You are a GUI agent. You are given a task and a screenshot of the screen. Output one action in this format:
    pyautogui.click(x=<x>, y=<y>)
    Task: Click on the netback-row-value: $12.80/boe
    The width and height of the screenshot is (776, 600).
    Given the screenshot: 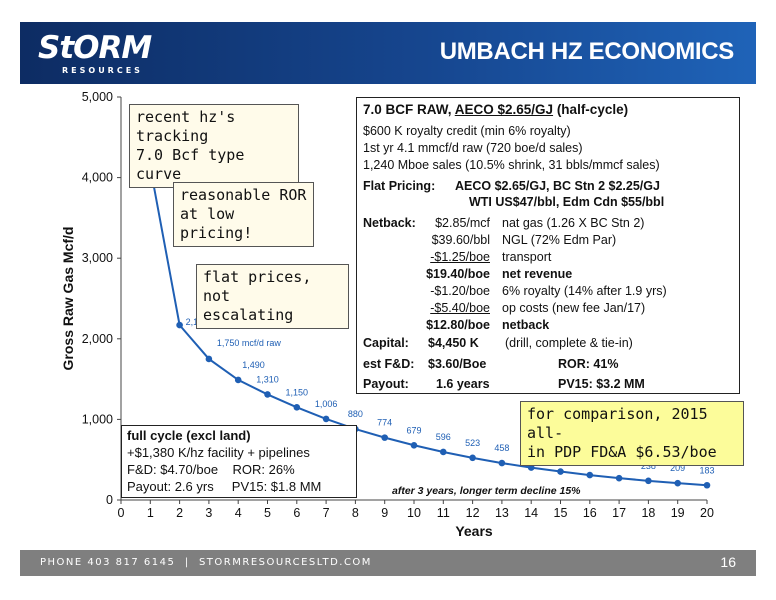 What is the action you would take?
    pyautogui.click(x=458, y=325)
    